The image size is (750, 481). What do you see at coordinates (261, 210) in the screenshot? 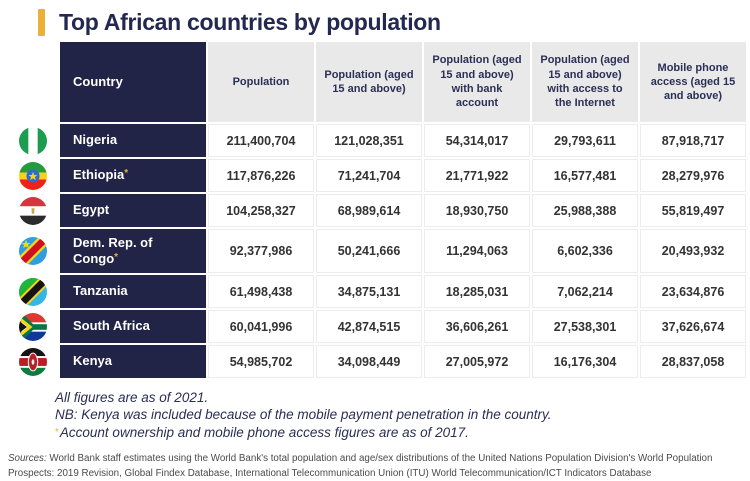
I see `population-value: 104,258,327` at bounding box center [261, 210].